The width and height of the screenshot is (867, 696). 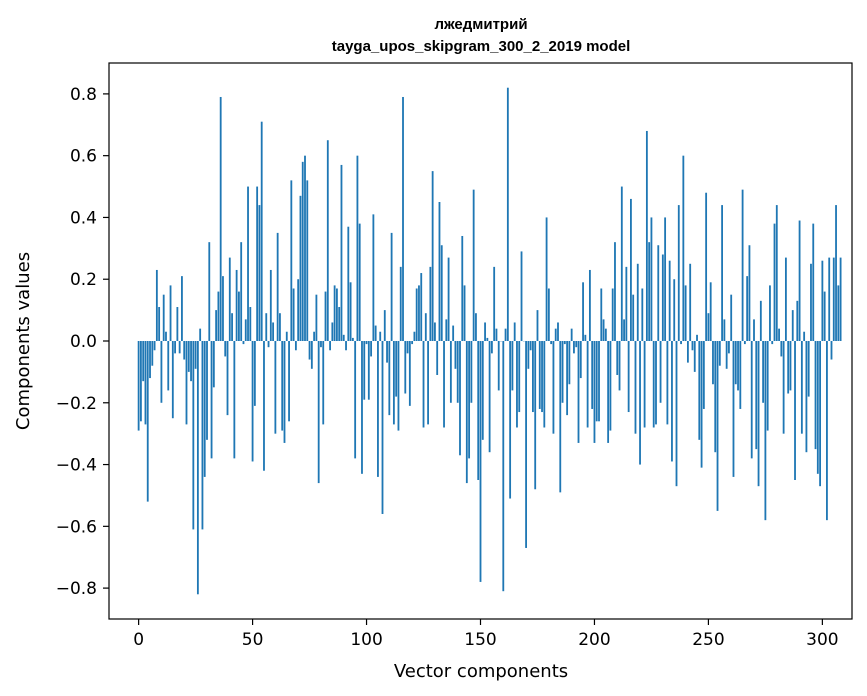 What do you see at coordinates (76, 404) in the screenshot?
I see `y-tick-label: −0.2` at bounding box center [76, 404].